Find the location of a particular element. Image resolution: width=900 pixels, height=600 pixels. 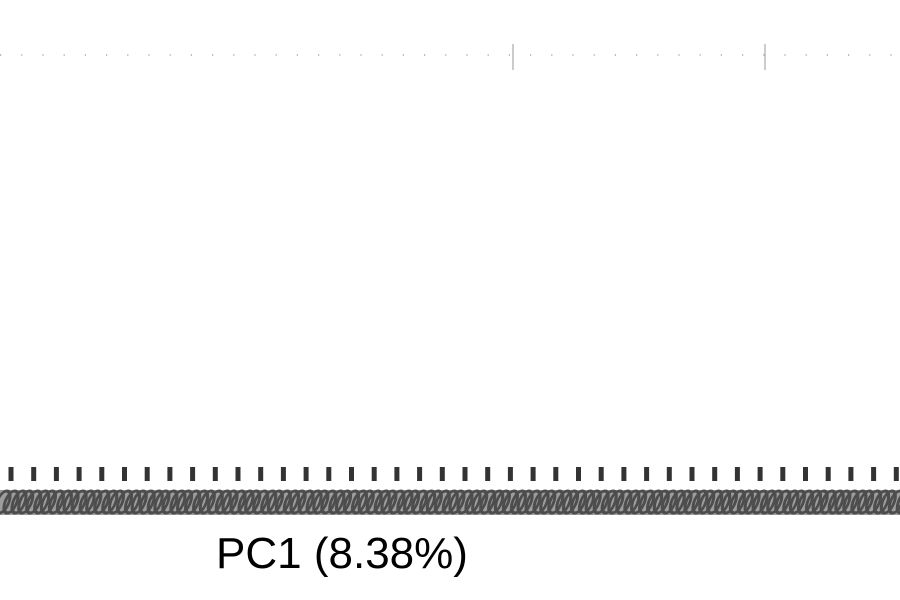

x-axis-ticks is located at coordinates (453, 474).